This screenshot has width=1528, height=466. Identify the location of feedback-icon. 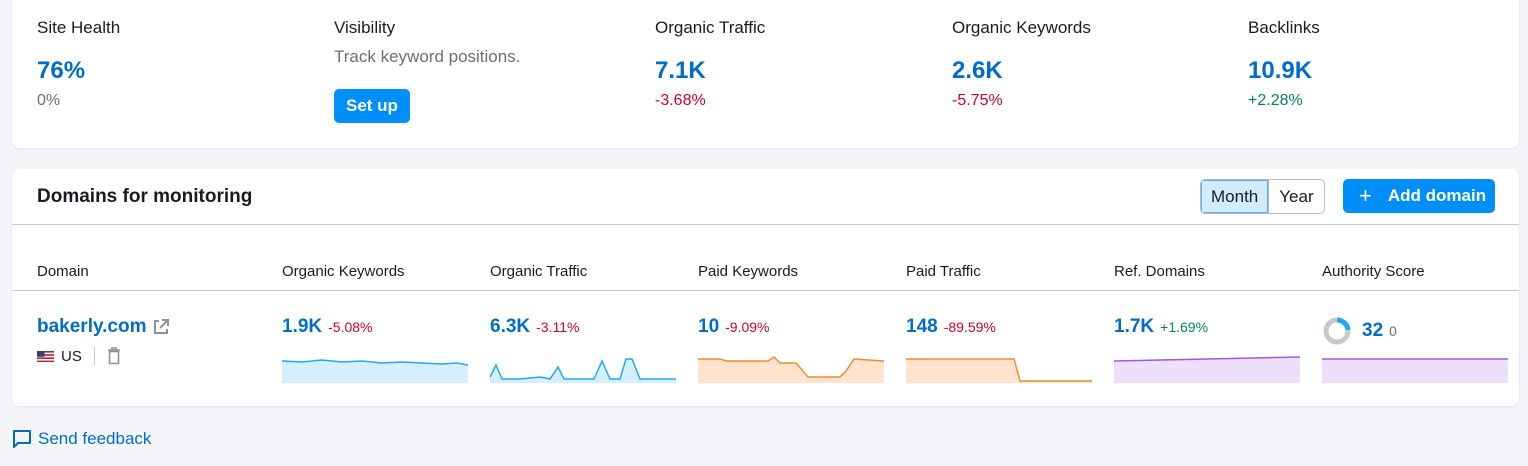
(22, 439).